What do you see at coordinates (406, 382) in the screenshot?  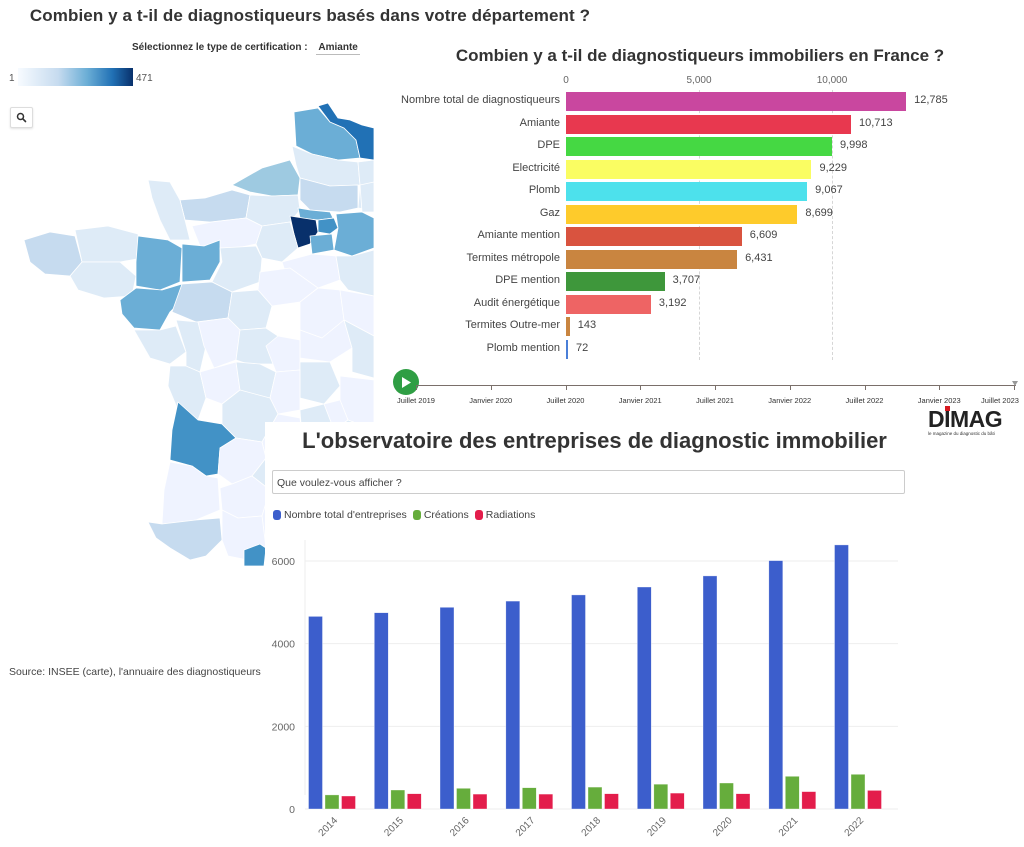 I see `play-button` at bounding box center [406, 382].